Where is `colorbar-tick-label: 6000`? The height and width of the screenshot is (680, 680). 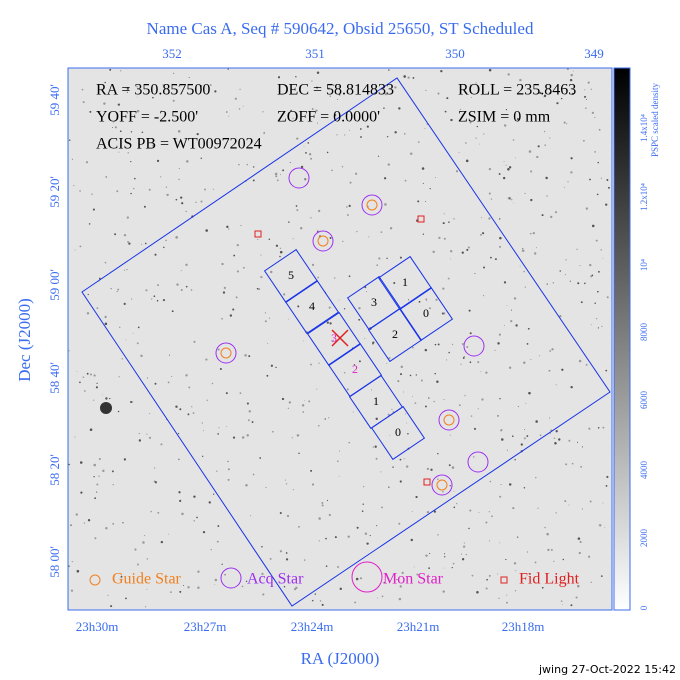 colorbar-tick-label: 6000 is located at coordinates (644, 400).